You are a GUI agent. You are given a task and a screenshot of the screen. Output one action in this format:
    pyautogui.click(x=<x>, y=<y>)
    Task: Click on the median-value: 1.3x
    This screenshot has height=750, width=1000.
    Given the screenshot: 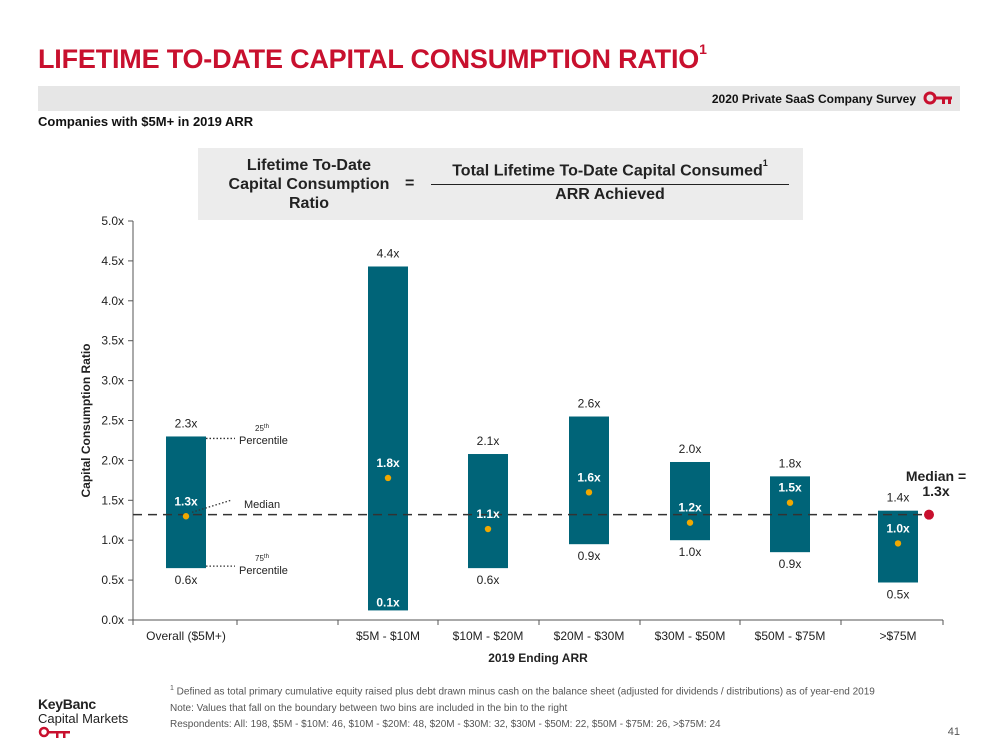 What is the action you would take?
    pyautogui.click(x=935, y=491)
    